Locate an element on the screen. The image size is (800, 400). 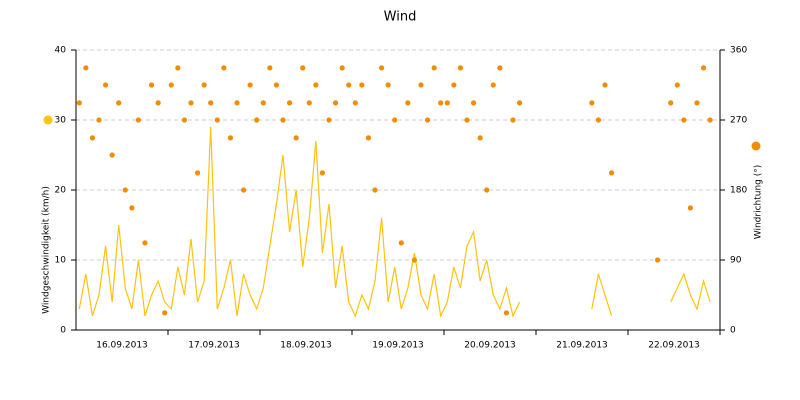
x-tick-label: 21.09.2013 is located at coordinates (582, 346).